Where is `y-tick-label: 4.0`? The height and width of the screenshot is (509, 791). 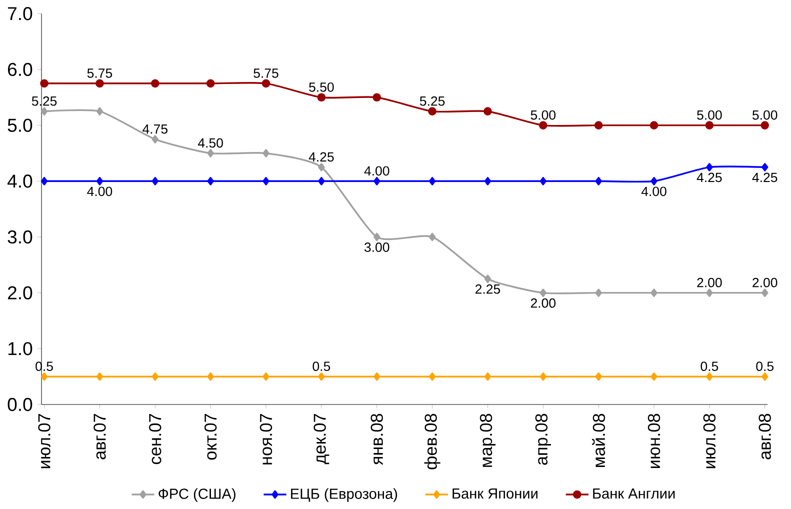 y-tick-label: 4.0 is located at coordinates (19, 181).